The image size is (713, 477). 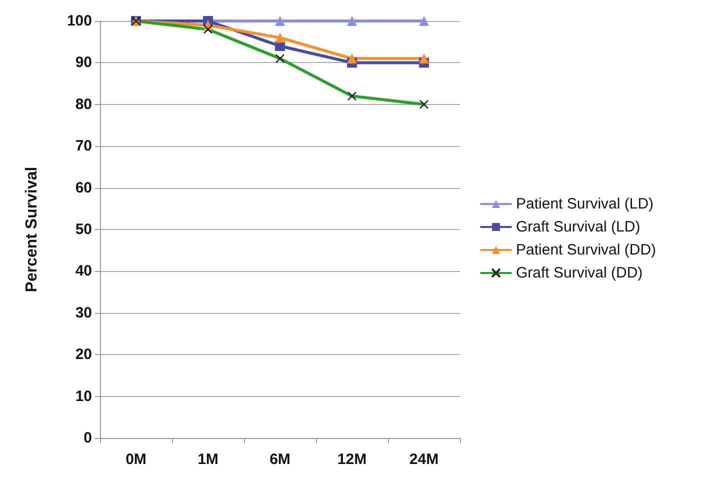 What do you see at coordinates (578, 227) in the screenshot?
I see `legend-label: Graft Survival (LD)` at bounding box center [578, 227].